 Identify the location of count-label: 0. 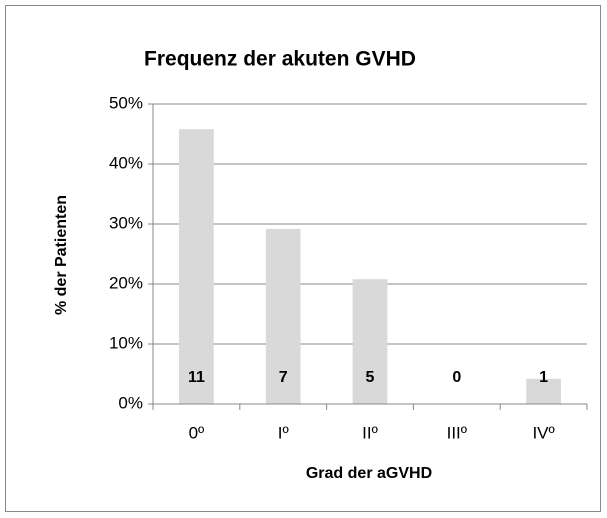
(456, 377).